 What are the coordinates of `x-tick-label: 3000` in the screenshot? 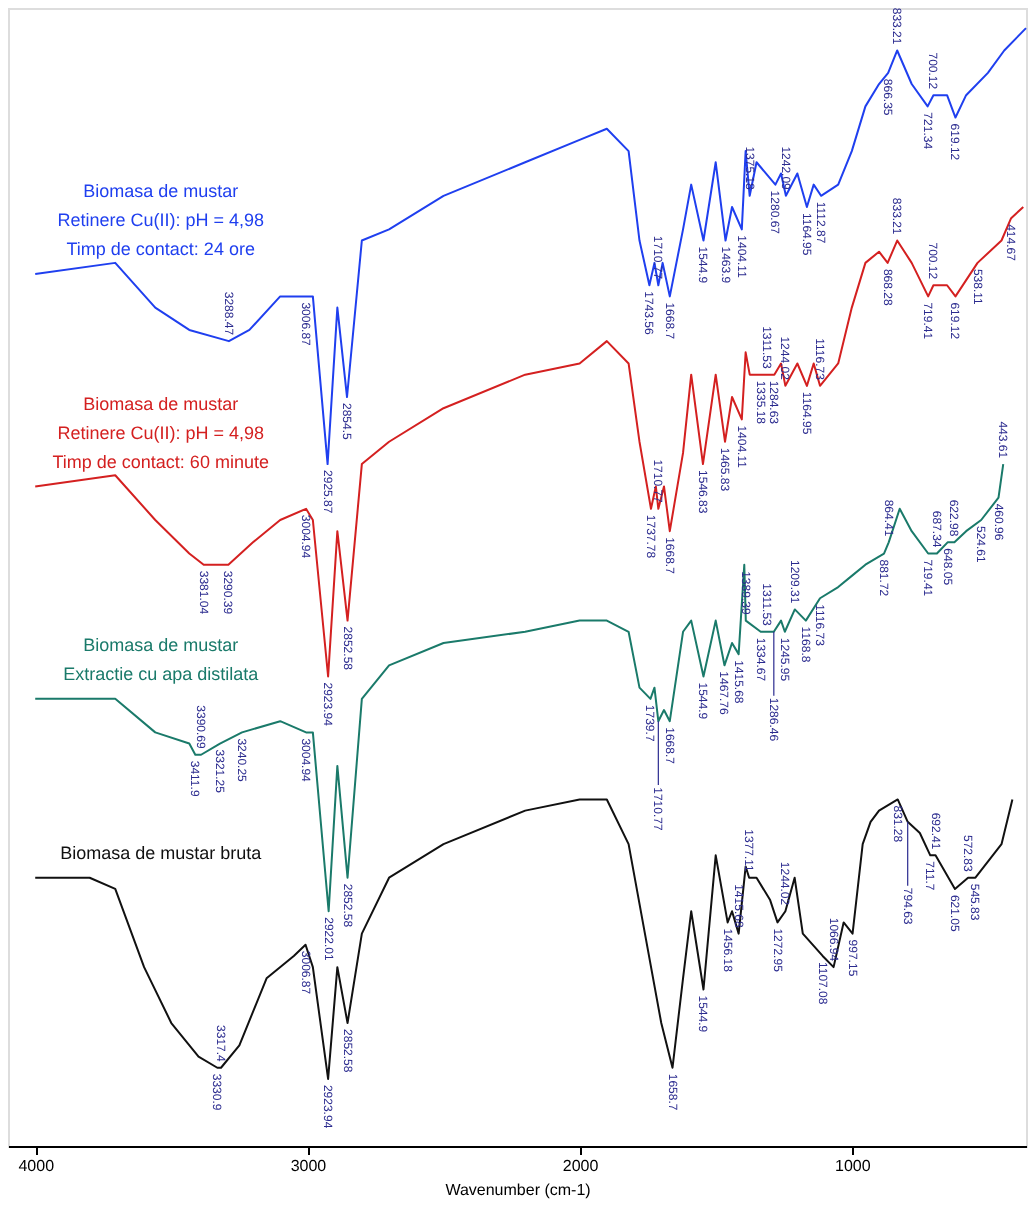 It's located at (309, 1166).